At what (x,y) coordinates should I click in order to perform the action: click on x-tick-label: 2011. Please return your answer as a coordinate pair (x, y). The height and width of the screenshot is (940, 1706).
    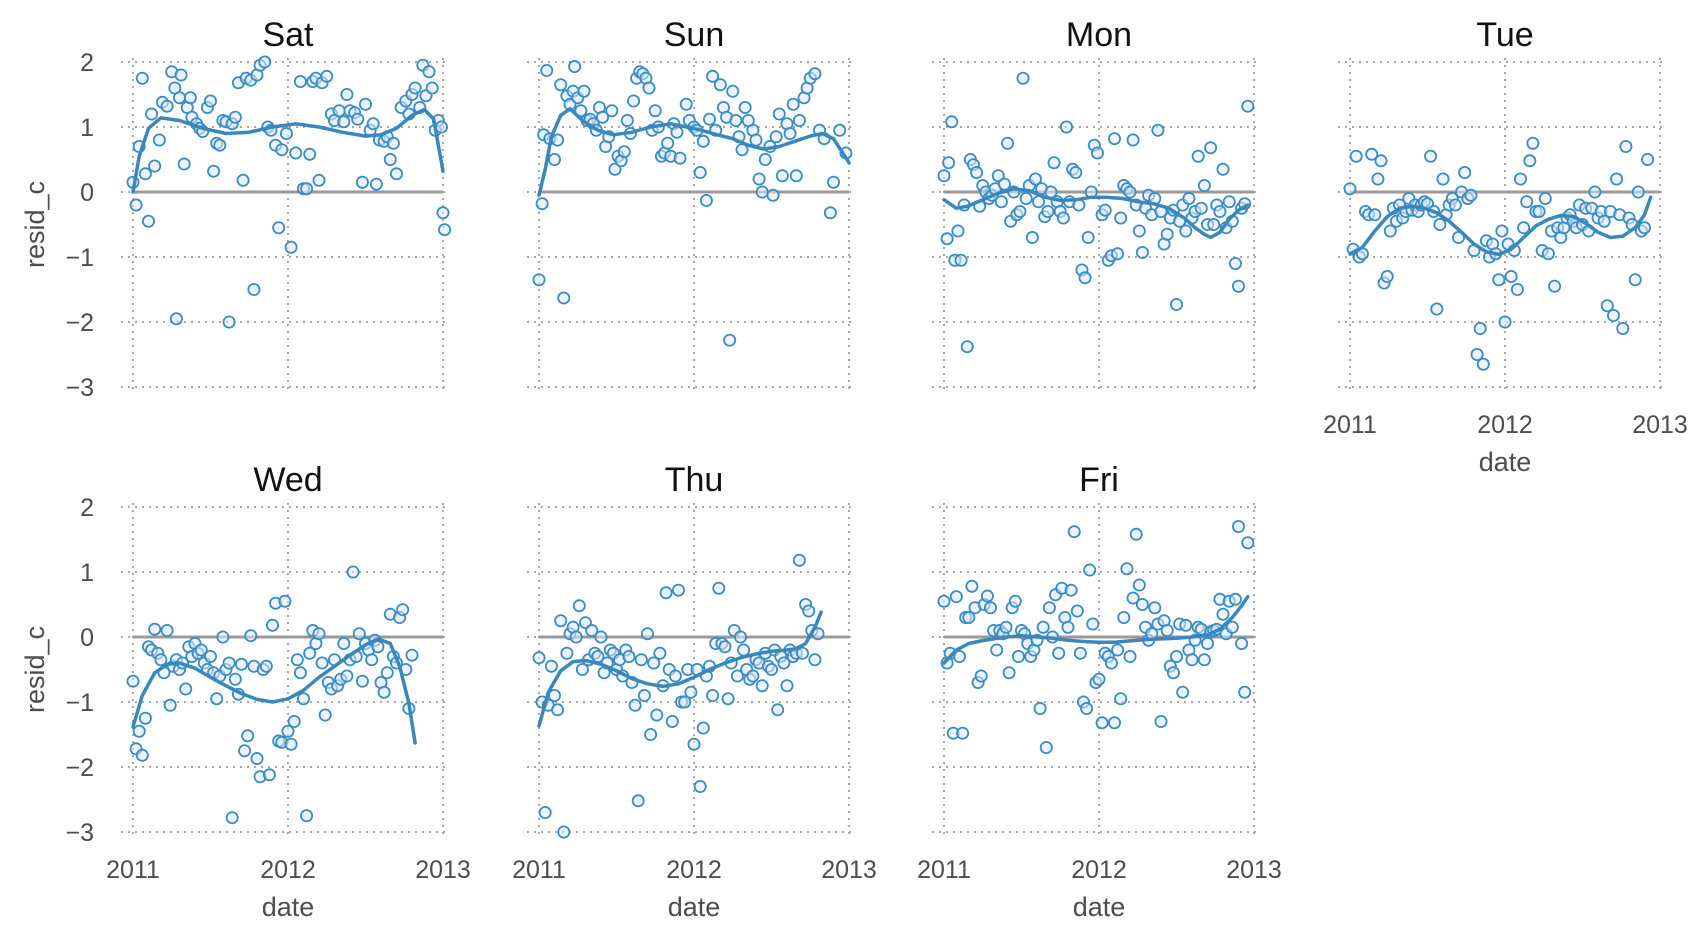
    Looking at the image, I should click on (539, 870).